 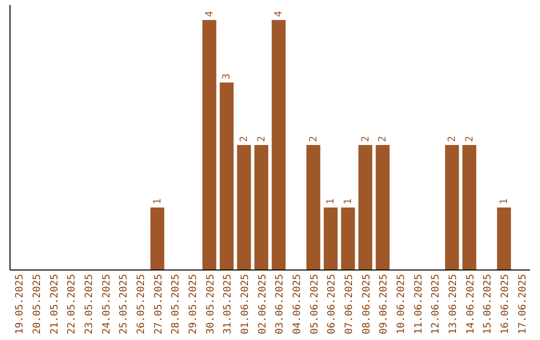 I want to click on x-tick-label: 16.06.2025, so click(x=505, y=304).